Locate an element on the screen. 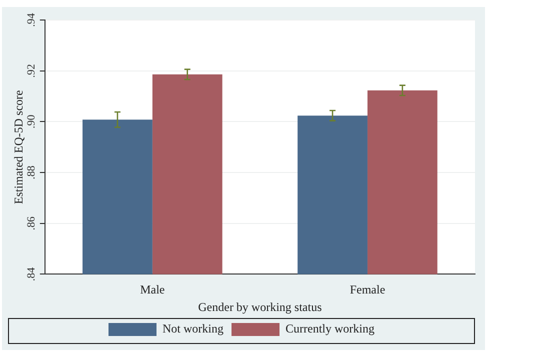 The image size is (537, 358). x-tick-label: Male is located at coordinates (152, 289).